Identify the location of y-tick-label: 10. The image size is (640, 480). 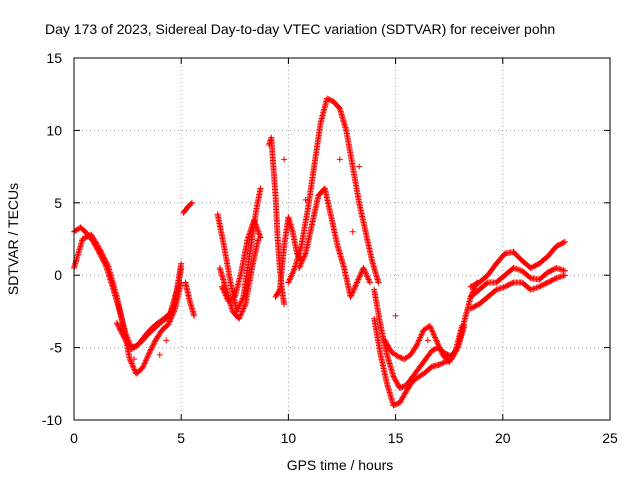
(54, 130).